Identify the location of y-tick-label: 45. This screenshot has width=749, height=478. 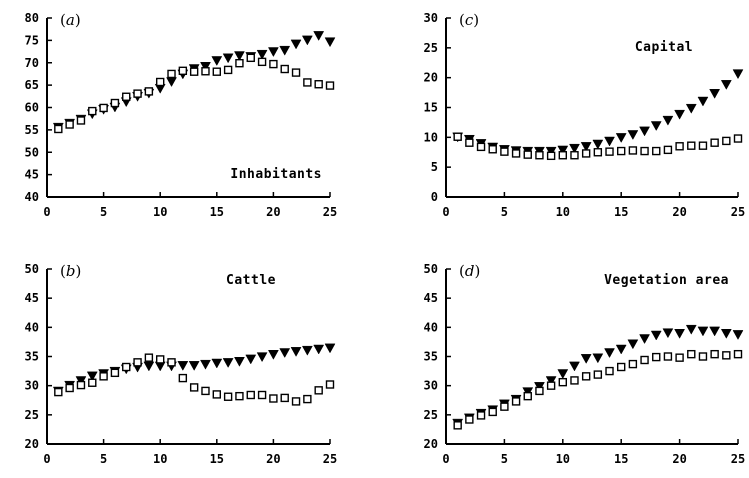
(32, 298).